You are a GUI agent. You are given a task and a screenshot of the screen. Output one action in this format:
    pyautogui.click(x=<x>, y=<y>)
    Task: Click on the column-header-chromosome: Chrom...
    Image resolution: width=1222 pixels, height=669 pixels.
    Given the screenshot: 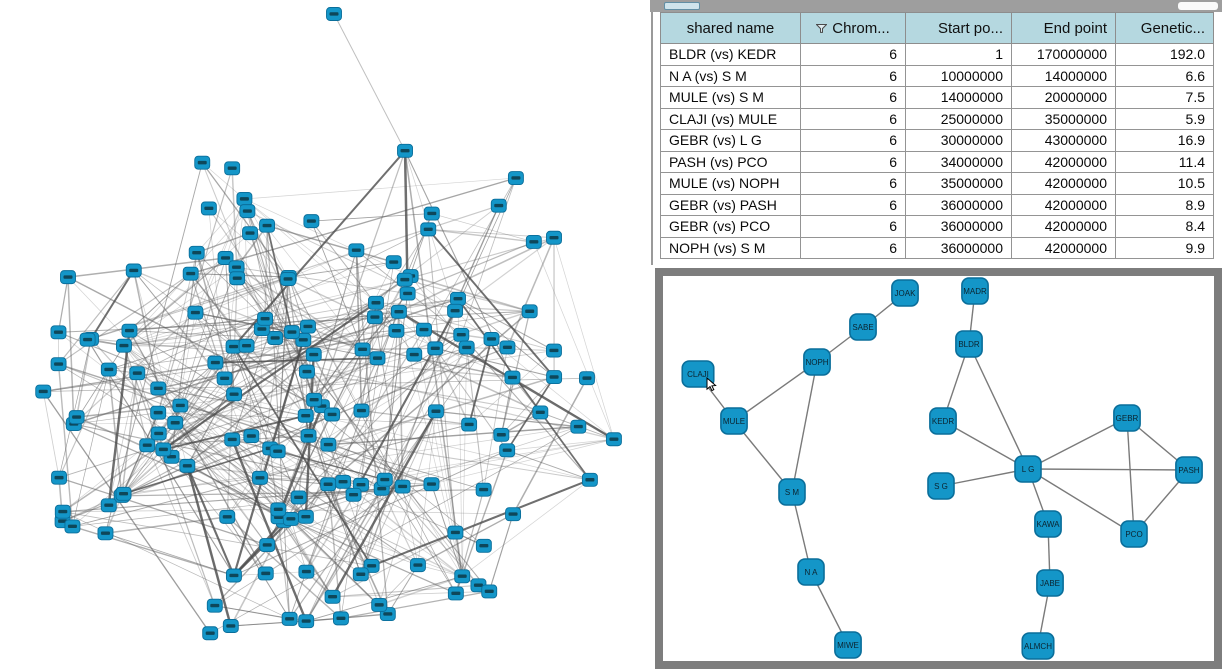 What is the action you would take?
    pyautogui.click(x=853, y=28)
    